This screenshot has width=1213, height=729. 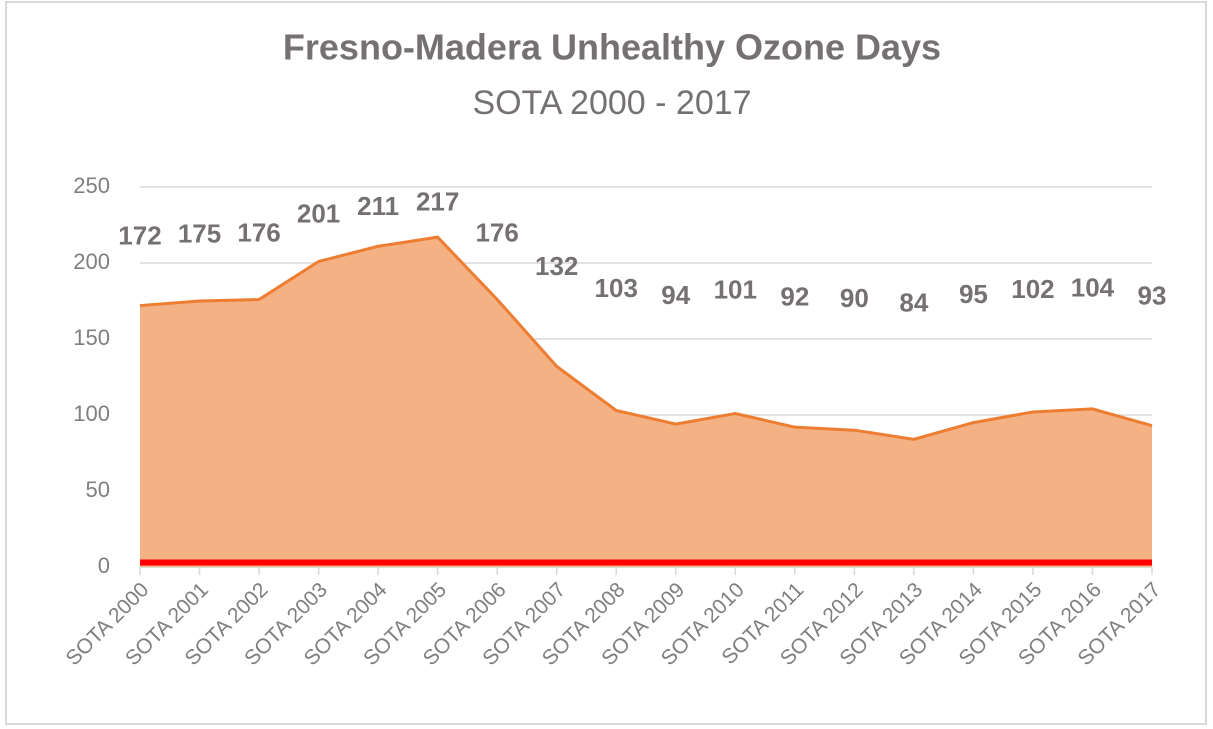 What do you see at coordinates (913, 303) in the screenshot?
I see `data-label: 84` at bounding box center [913, 303].